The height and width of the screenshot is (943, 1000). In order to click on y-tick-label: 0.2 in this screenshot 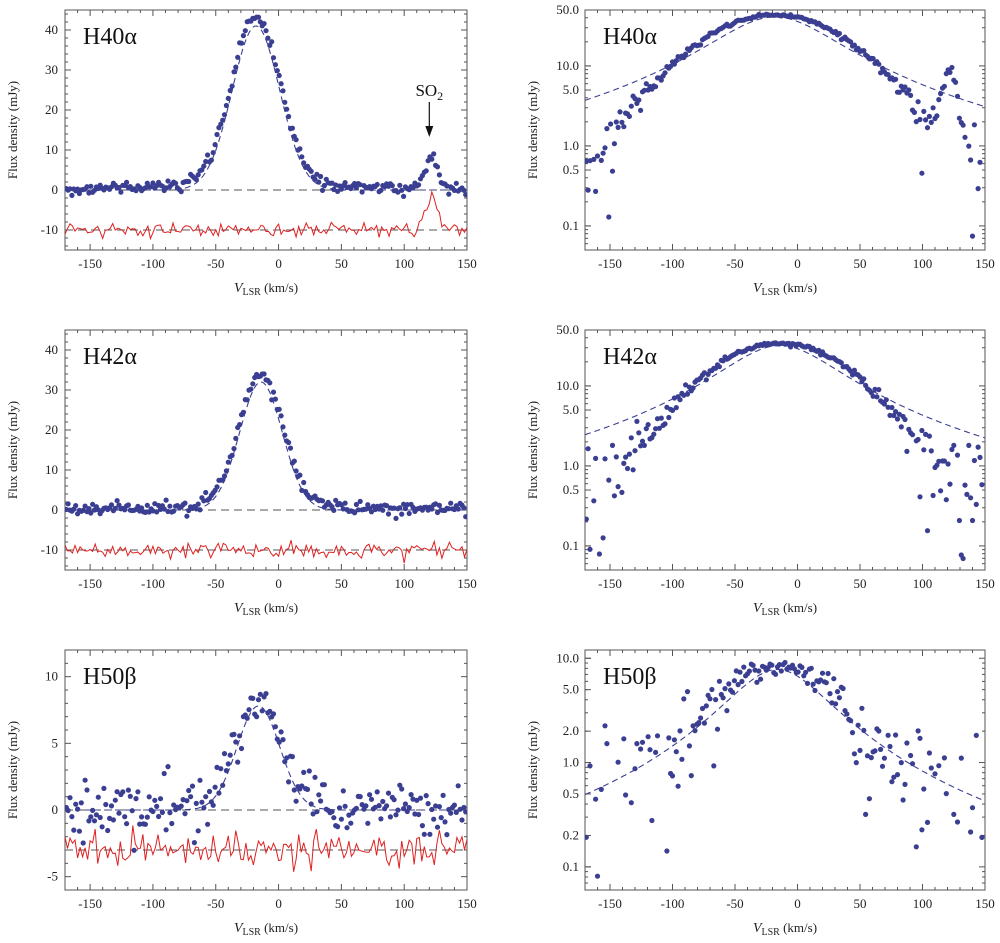, I will do `click(571, 834)`.